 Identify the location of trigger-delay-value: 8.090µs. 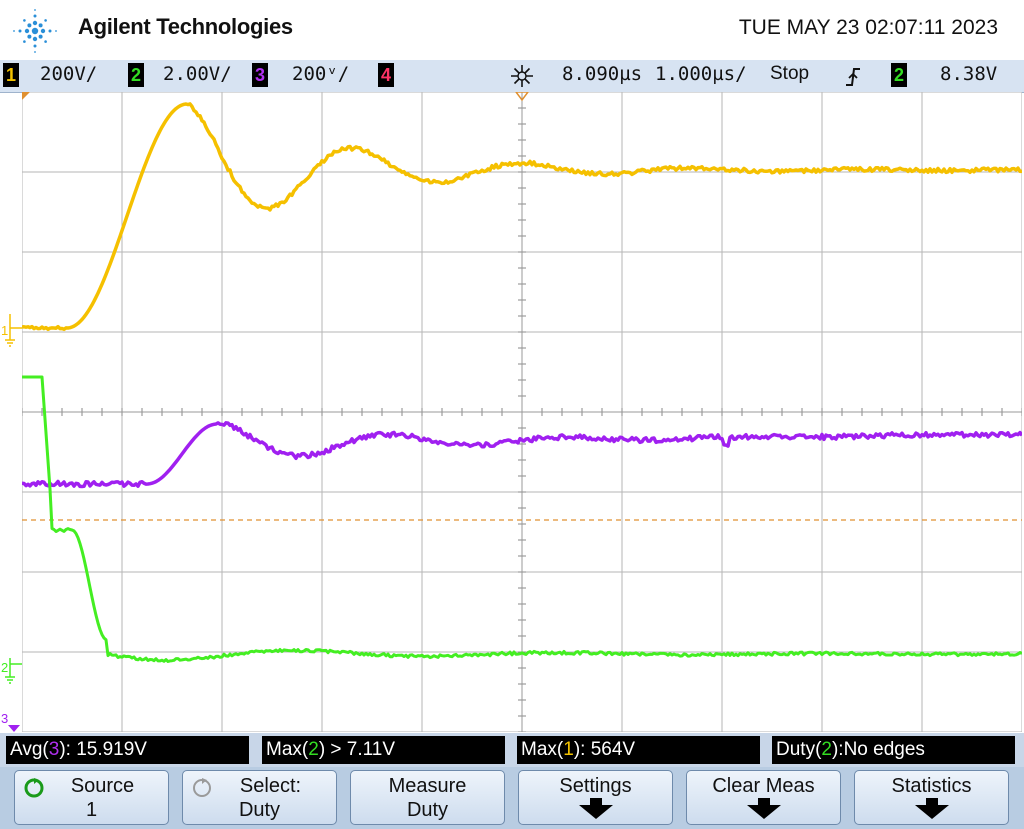
(602, 74).